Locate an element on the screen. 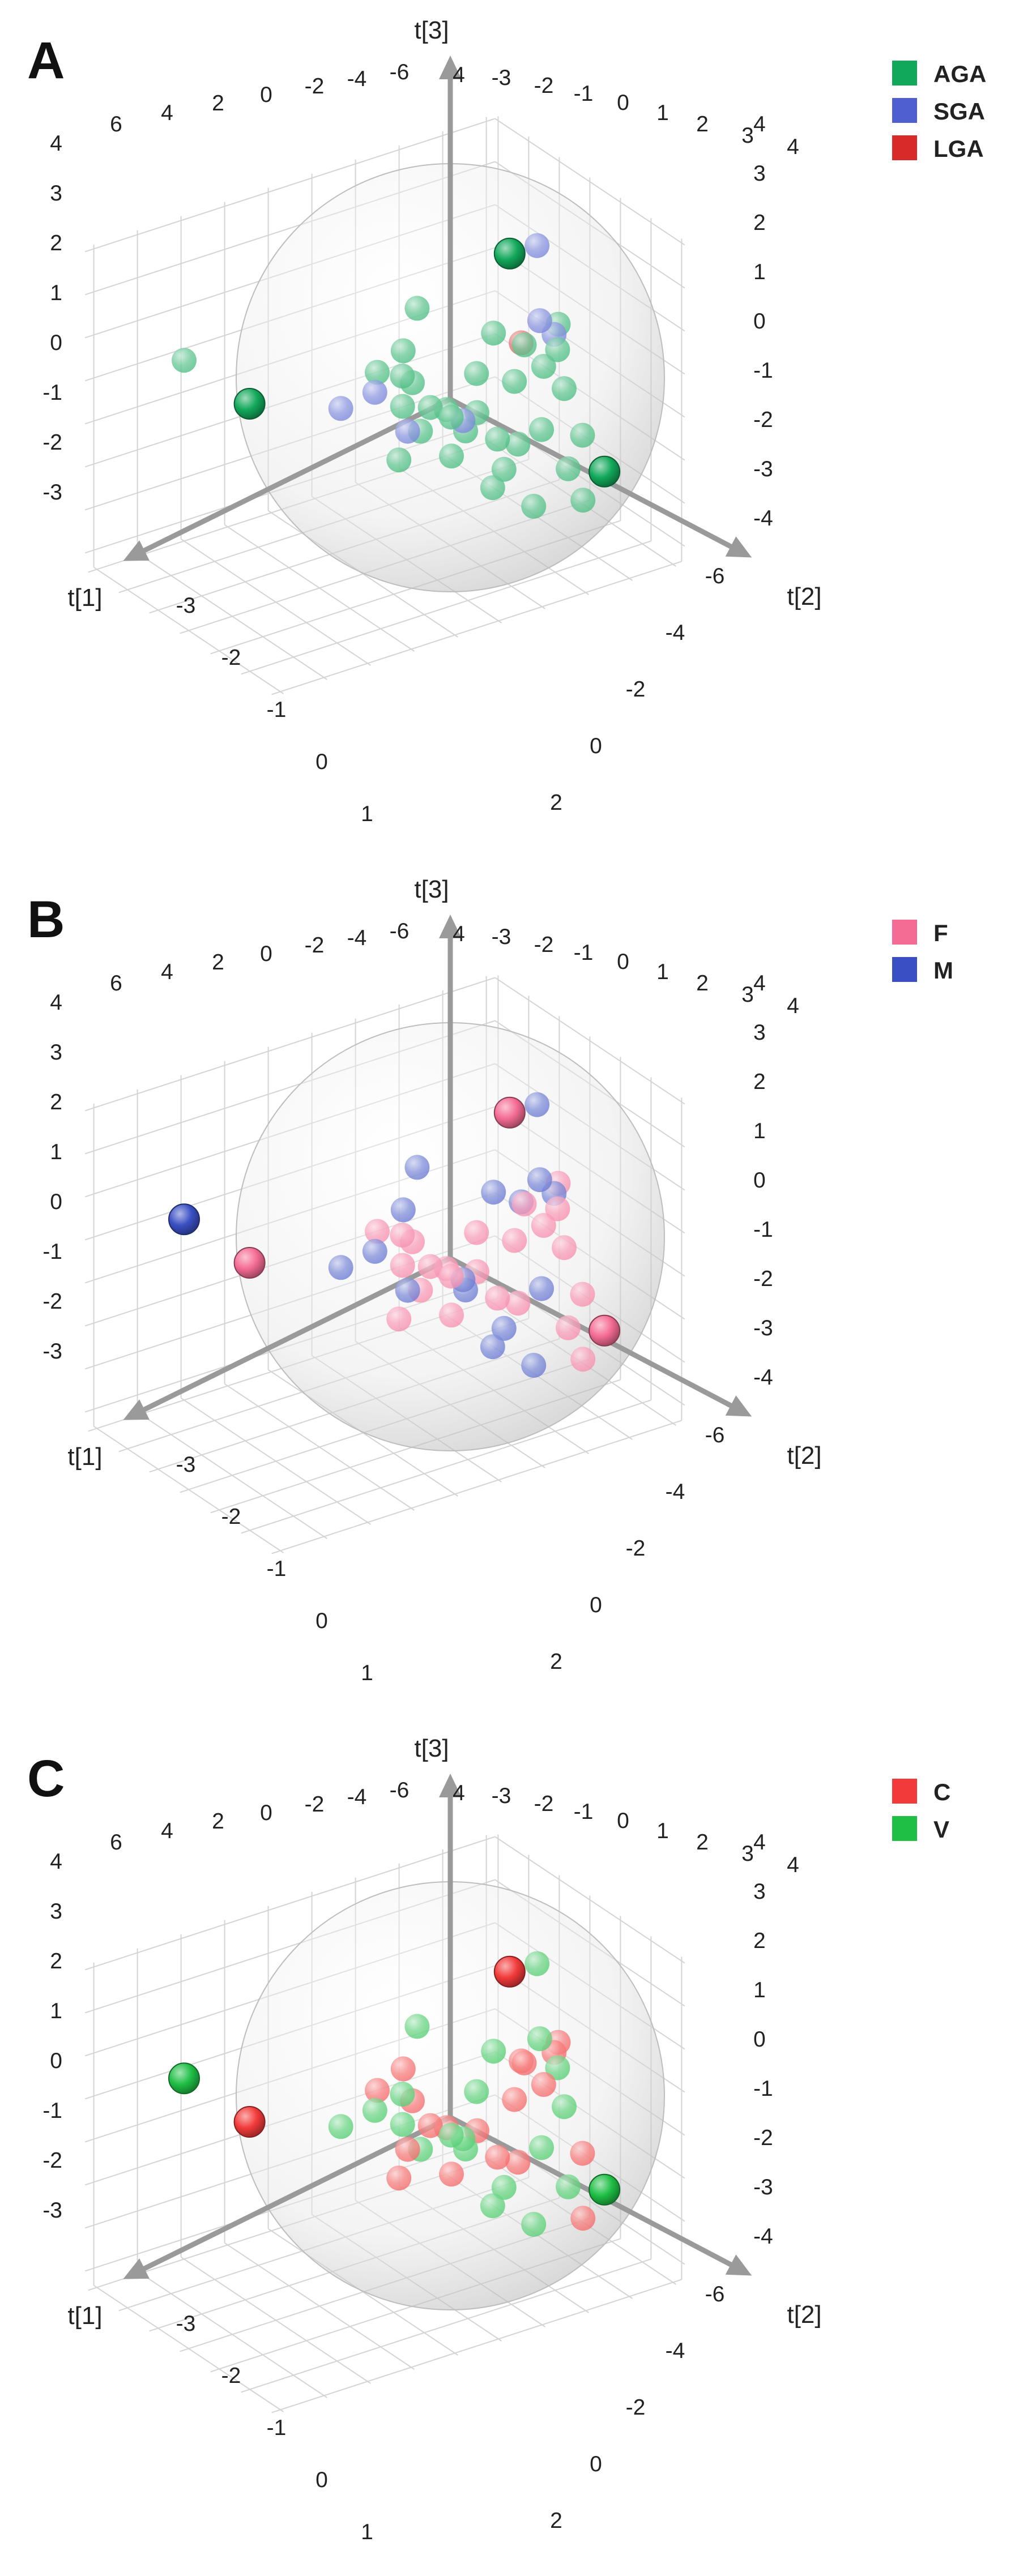  axis-label-t2: t[2] is located at coordinates (804, 1456).